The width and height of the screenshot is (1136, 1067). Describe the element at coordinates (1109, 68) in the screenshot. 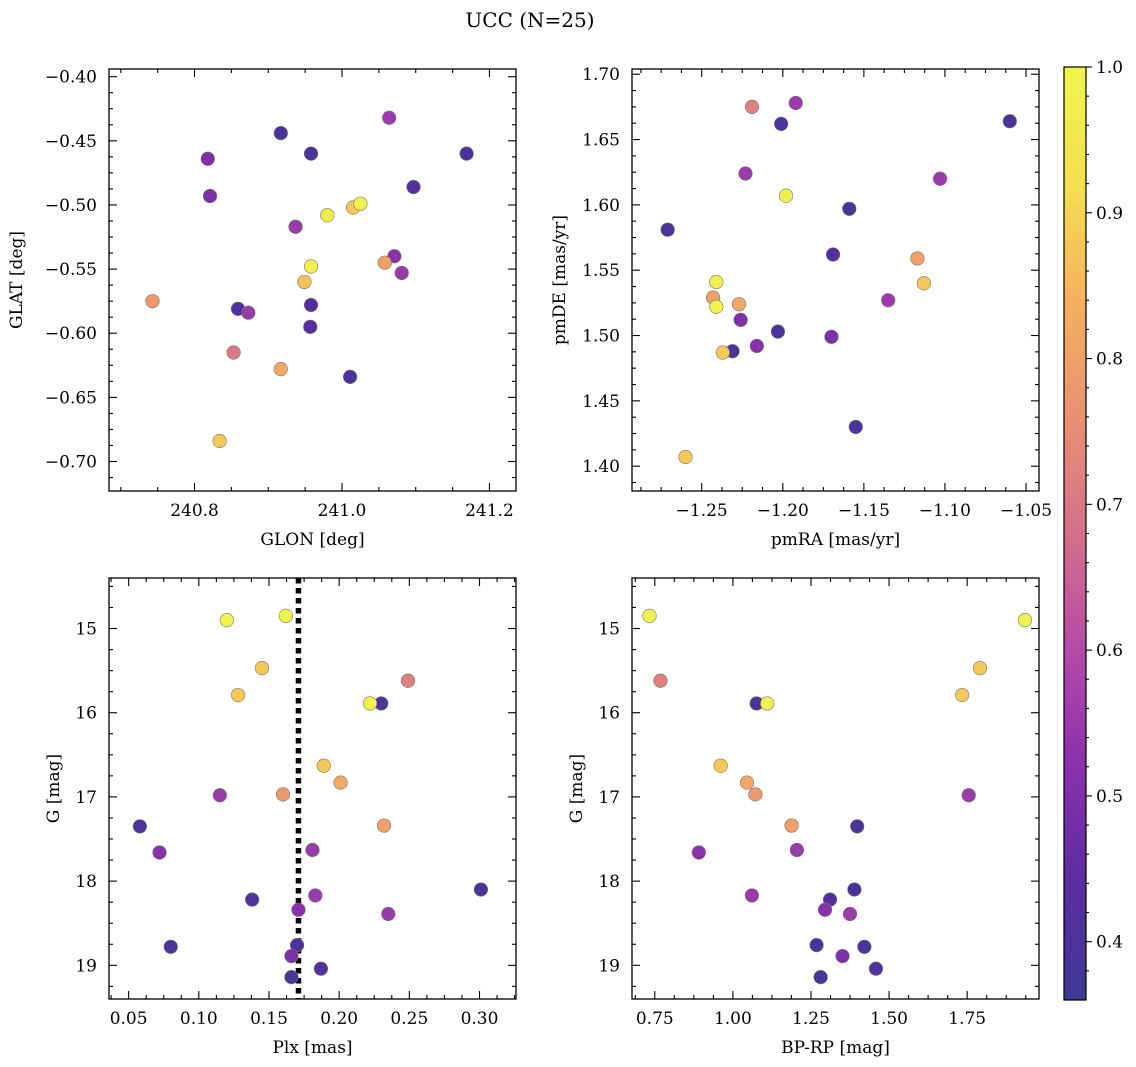

I see `colorbar-tick-label: 1.0` at that location.